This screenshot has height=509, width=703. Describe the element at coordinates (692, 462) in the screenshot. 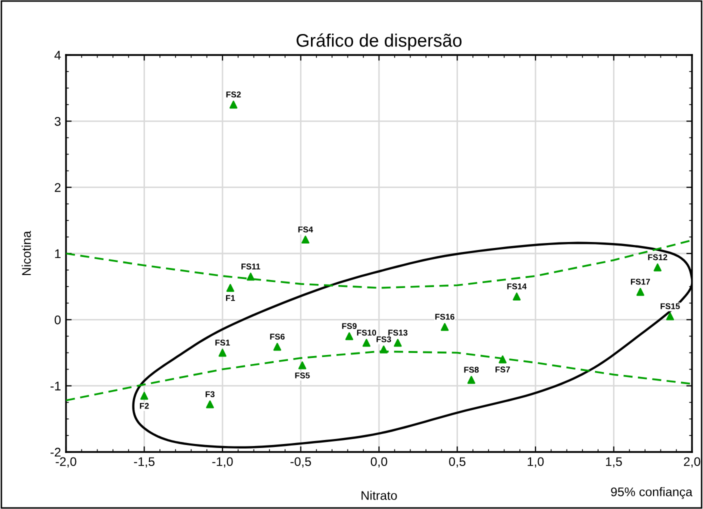

I see `x-tick-label: 2,0` at that location.